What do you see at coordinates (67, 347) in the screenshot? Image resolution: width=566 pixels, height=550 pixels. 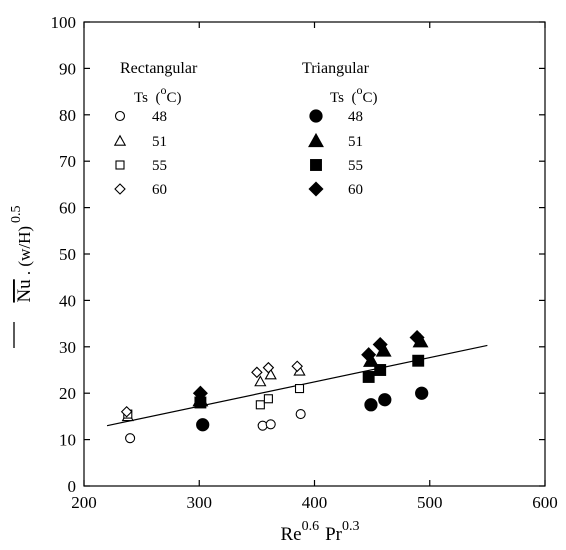 I see `y-tick-label: 30` at bounding box center [67, 347].